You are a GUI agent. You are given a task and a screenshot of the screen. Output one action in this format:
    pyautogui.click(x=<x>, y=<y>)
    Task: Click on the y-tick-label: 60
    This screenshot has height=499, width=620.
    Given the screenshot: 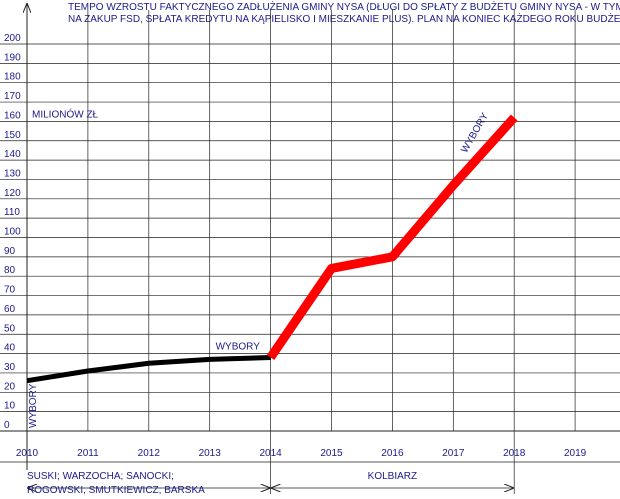 What is the action you would take?
    pyautogui.click(x=10, y=309)
    